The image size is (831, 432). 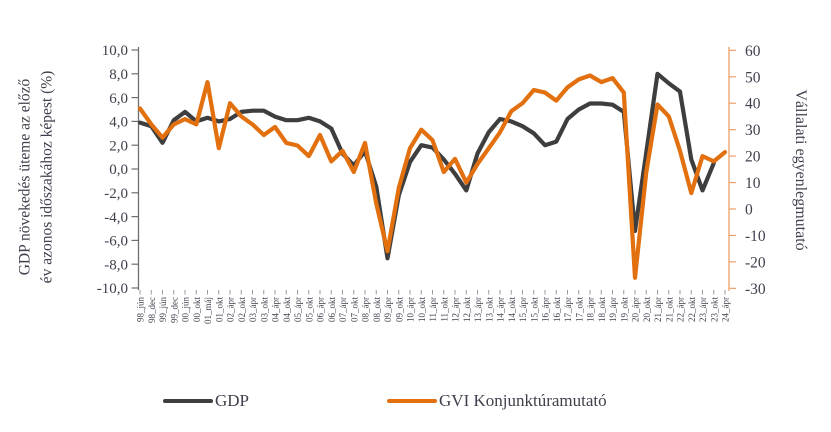 What do you see at coordinates (647, 310) in the screenshot?
I see `x-axis-tick-label: 20_okt` at bounding box center [647, 310].